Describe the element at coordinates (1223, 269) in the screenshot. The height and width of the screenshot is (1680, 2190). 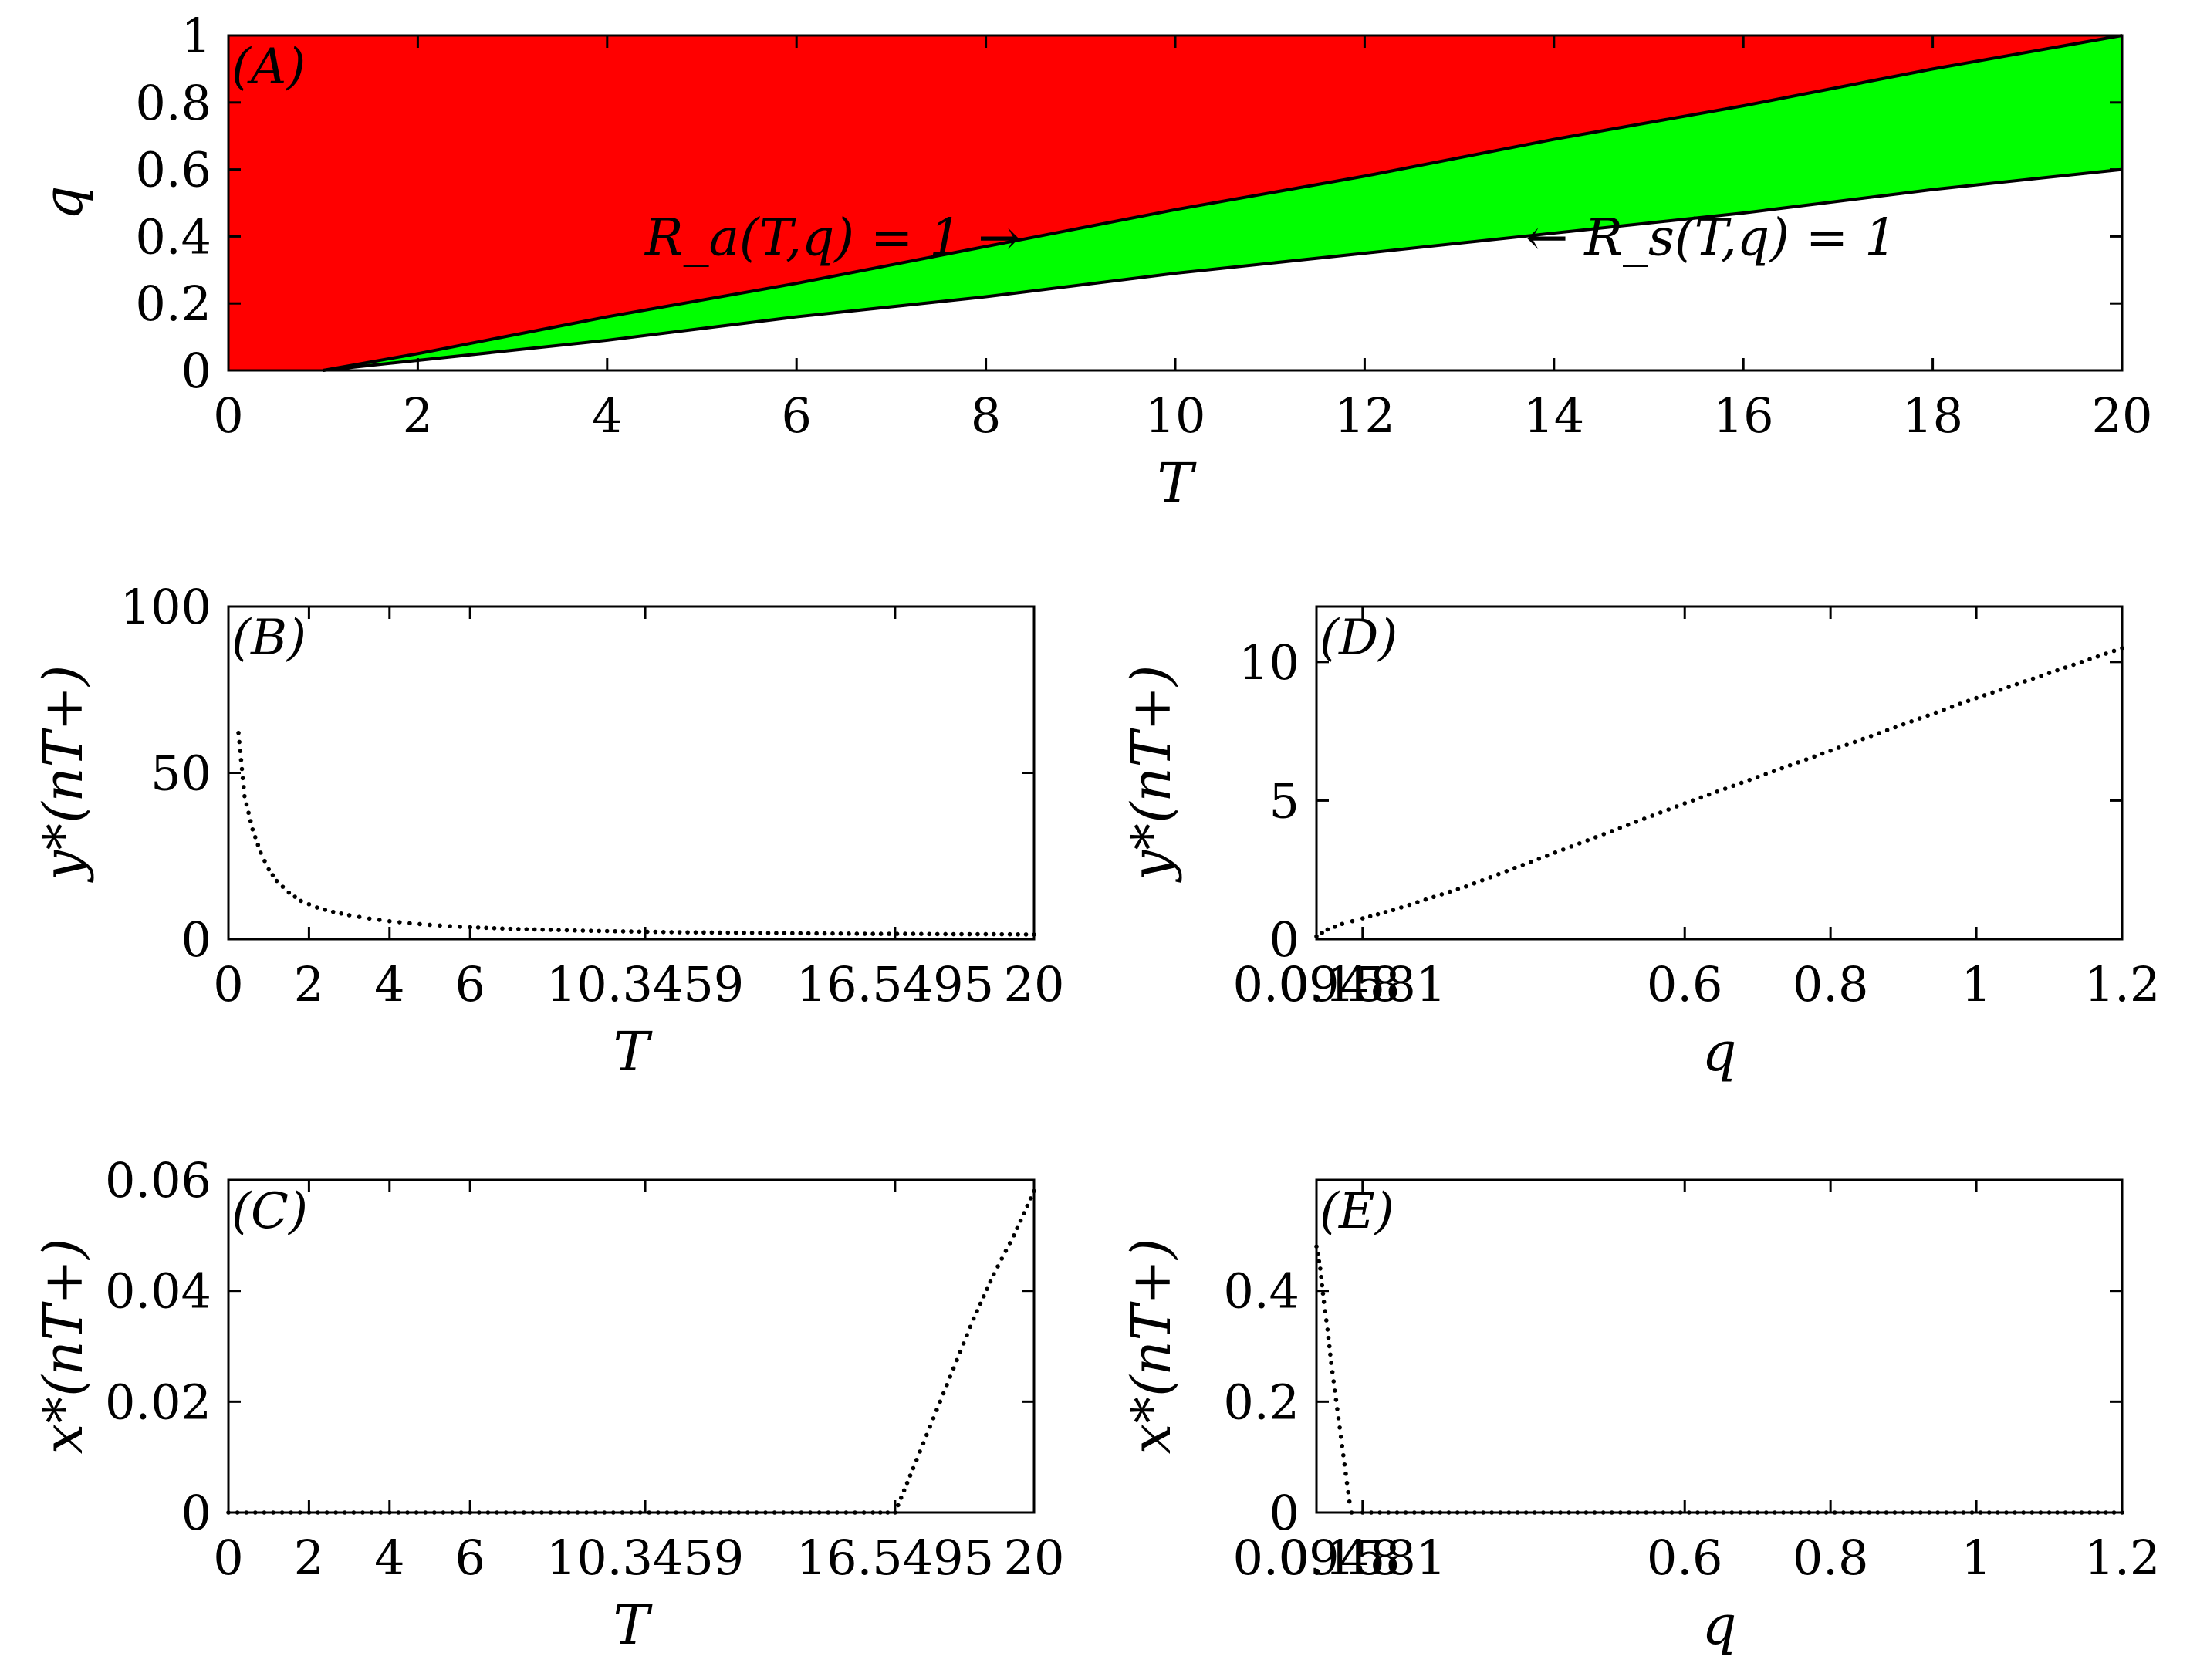
I see `curve-rs` at that location.